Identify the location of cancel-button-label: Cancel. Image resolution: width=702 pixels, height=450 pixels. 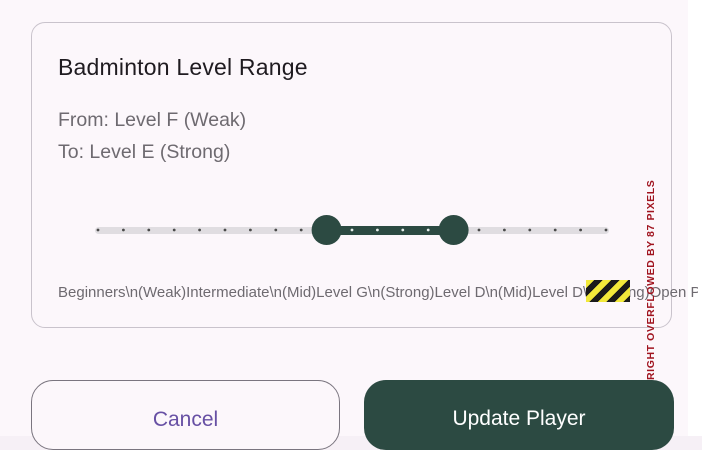
(185, 419).